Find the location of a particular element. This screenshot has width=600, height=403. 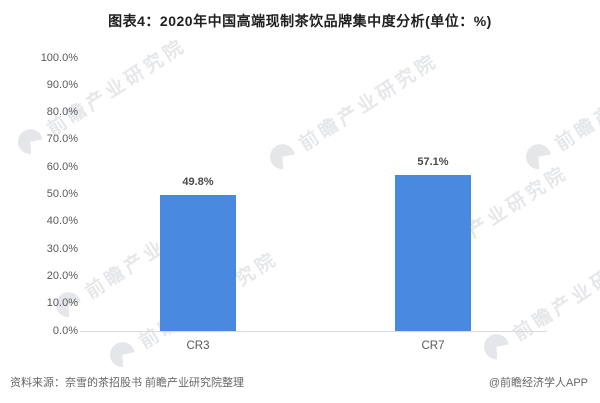

page-title: 图表4：2020年中国高端现制茶饮品牌集中度分析(单位：%) is located at coordinates (300, 21).